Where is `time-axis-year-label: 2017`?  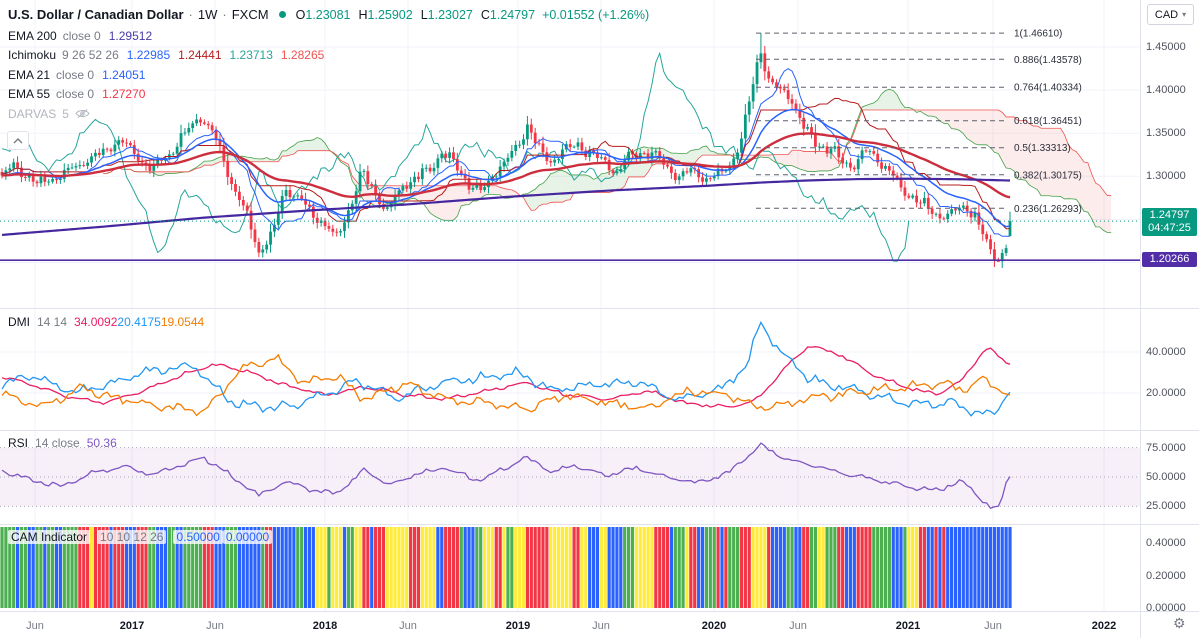 time-axis-year-label: 2017 is located at coordinates (132, 626).